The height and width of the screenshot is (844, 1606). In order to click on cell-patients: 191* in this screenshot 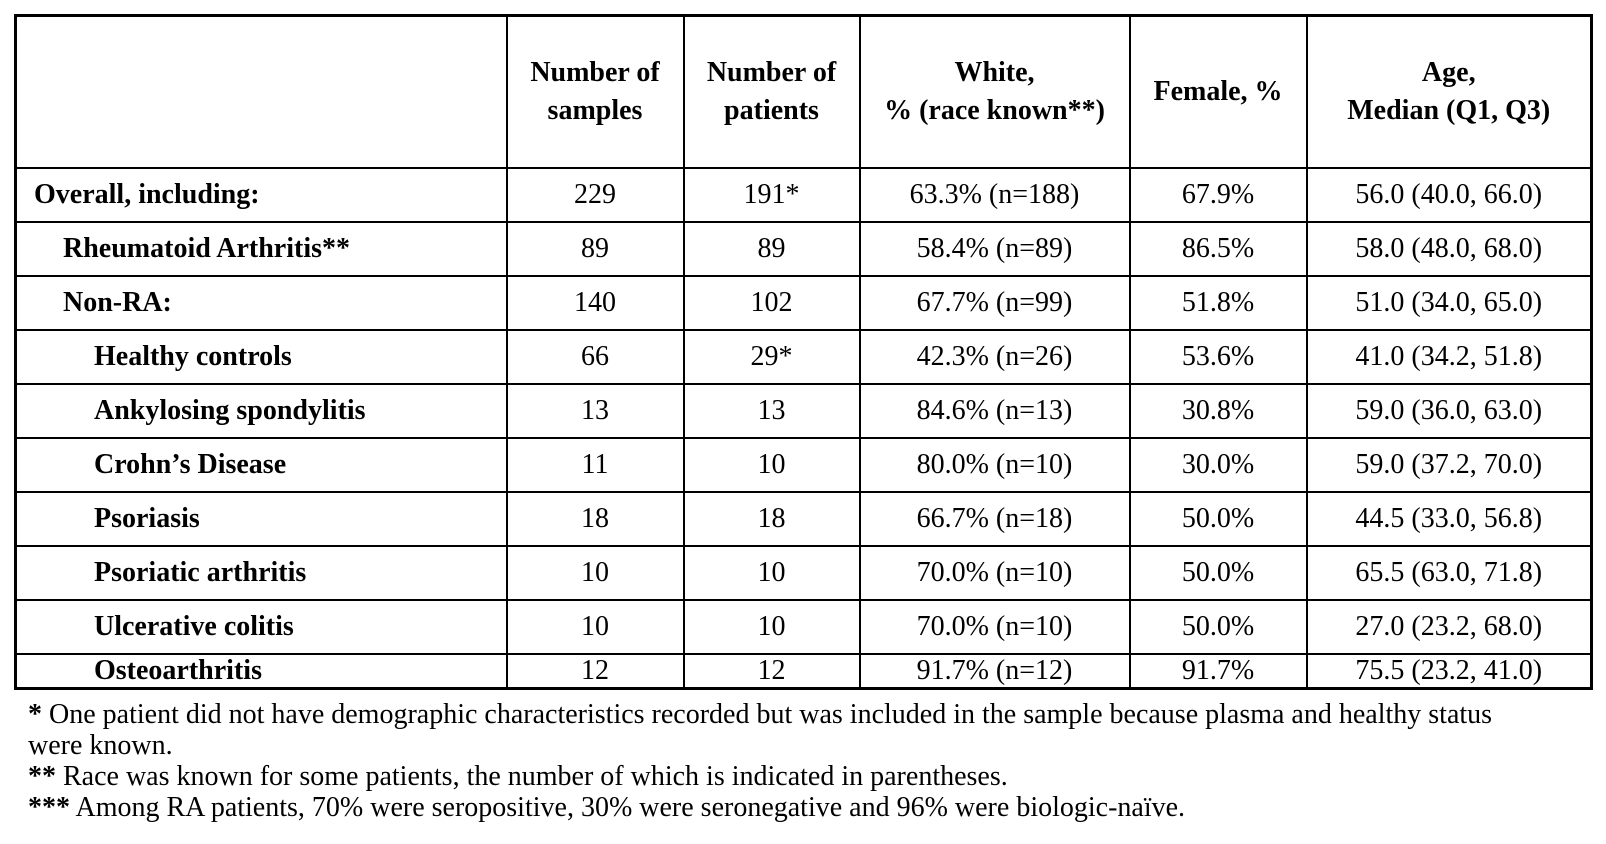, I will do `click(771, 194)`.